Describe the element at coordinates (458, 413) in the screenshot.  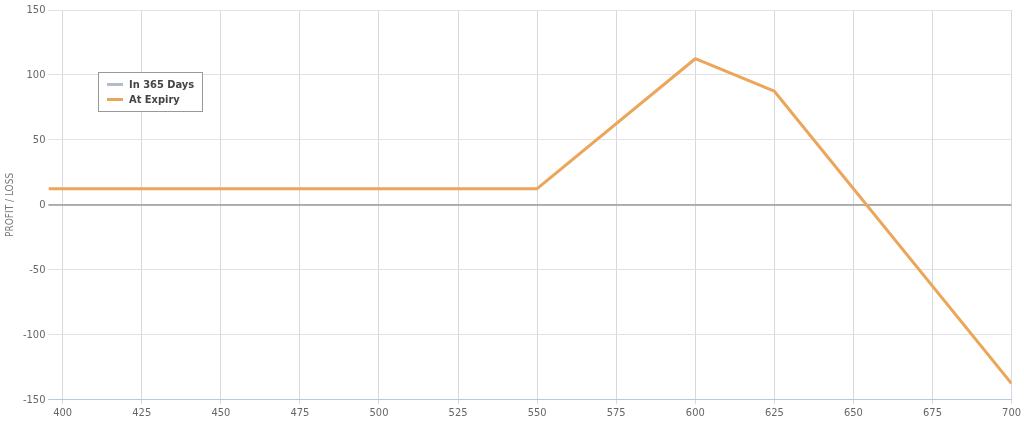
I see `x-tick-label: 525` at that location.